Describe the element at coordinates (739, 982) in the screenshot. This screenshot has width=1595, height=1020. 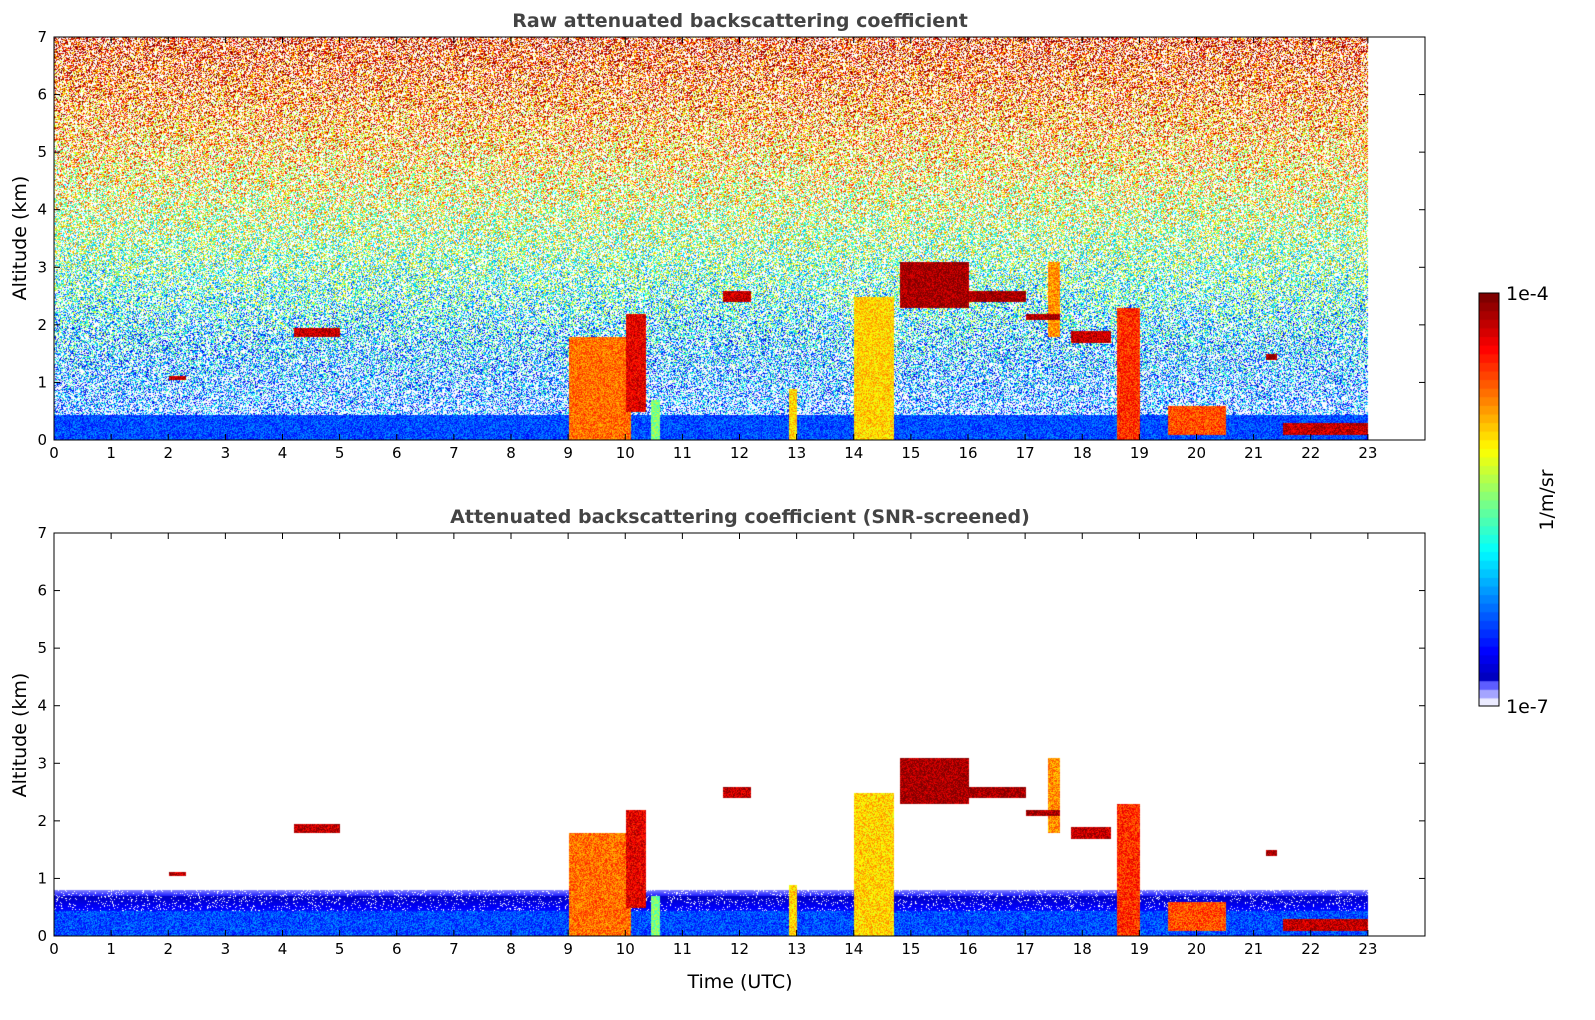
I see `x-axis-label: Time (UTC)` at that location.